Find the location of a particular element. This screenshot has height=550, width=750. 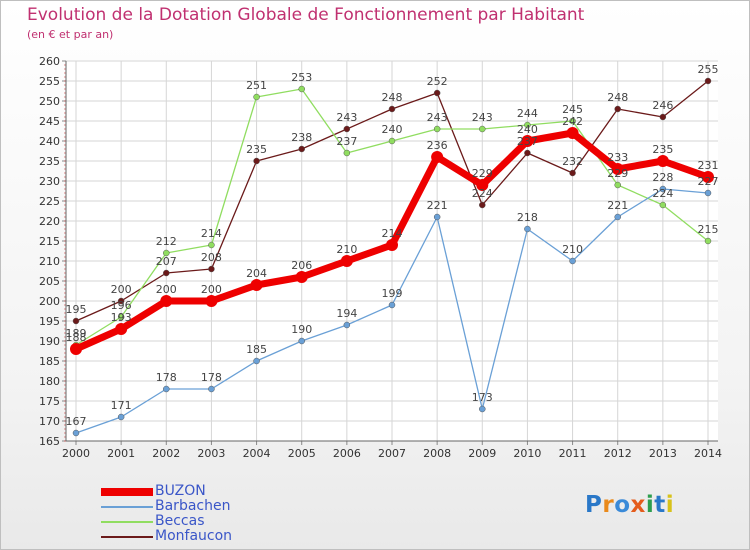

legend-item-monfaucon: Monfaucon is located at coordinates (166, 536).